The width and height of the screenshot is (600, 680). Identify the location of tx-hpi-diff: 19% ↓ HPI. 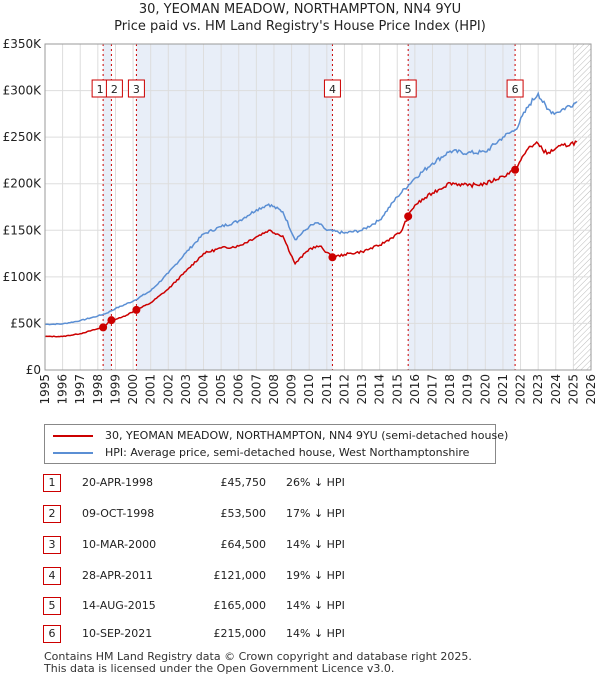
(315, 575).